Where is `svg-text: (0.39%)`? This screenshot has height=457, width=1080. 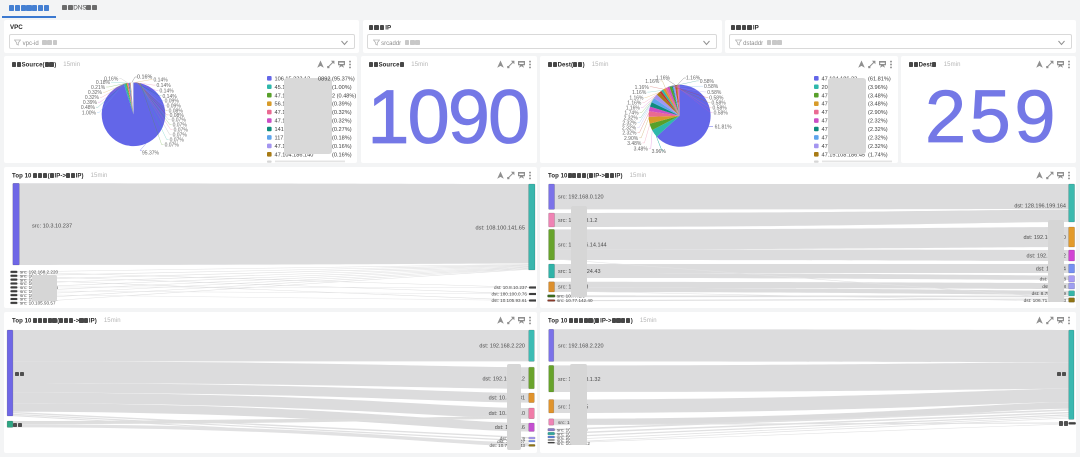
svg-text: (0.39%) is located at coordinates (342, 105).